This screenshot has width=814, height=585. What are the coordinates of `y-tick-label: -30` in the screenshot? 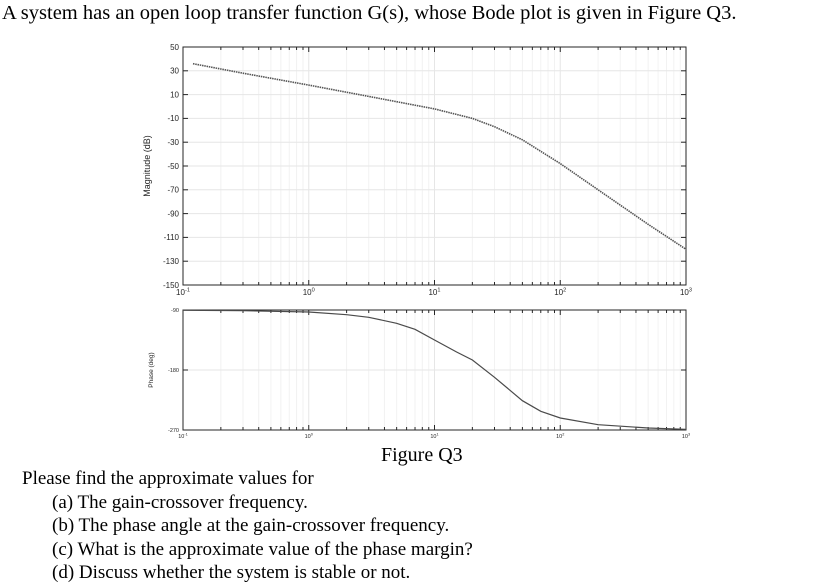 It's located at (173, 142).